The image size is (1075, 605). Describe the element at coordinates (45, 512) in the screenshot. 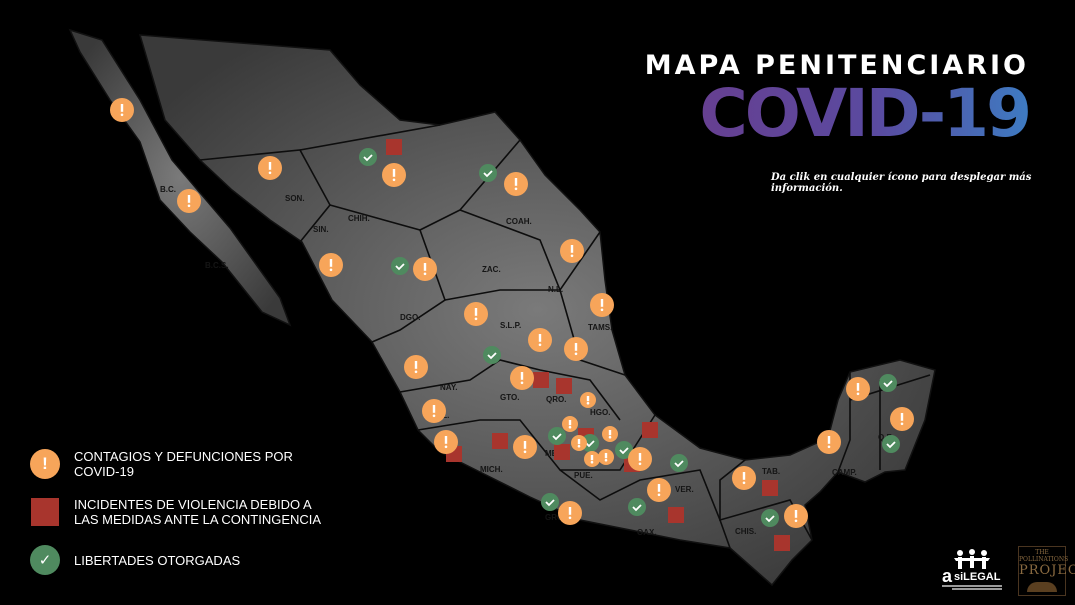

I see `square-icon` at that location.